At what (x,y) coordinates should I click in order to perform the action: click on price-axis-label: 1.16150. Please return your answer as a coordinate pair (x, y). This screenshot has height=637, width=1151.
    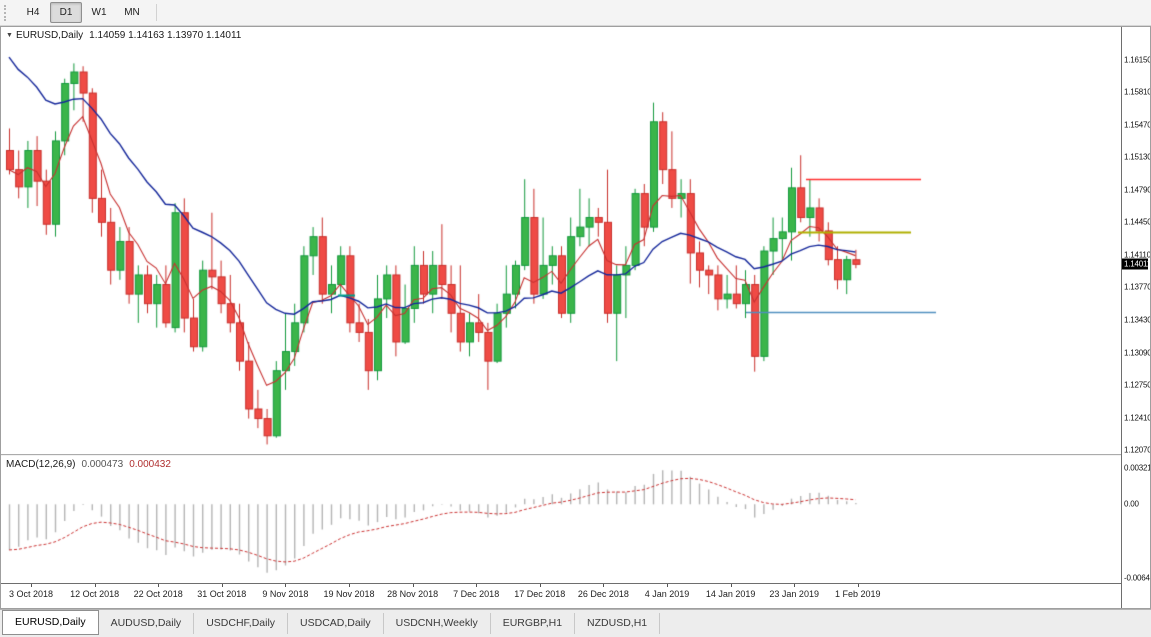
    Looking at the image, I should click on (1137, 60).